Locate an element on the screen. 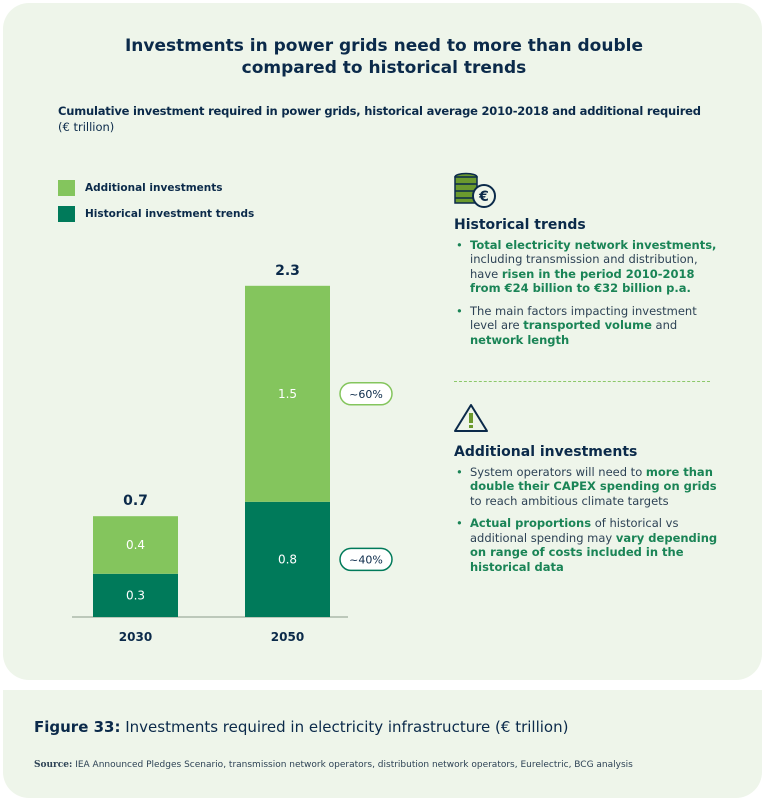 This screenshot has width=768, height=805. total-label: 2.3 is located at coordinates (287, 271).